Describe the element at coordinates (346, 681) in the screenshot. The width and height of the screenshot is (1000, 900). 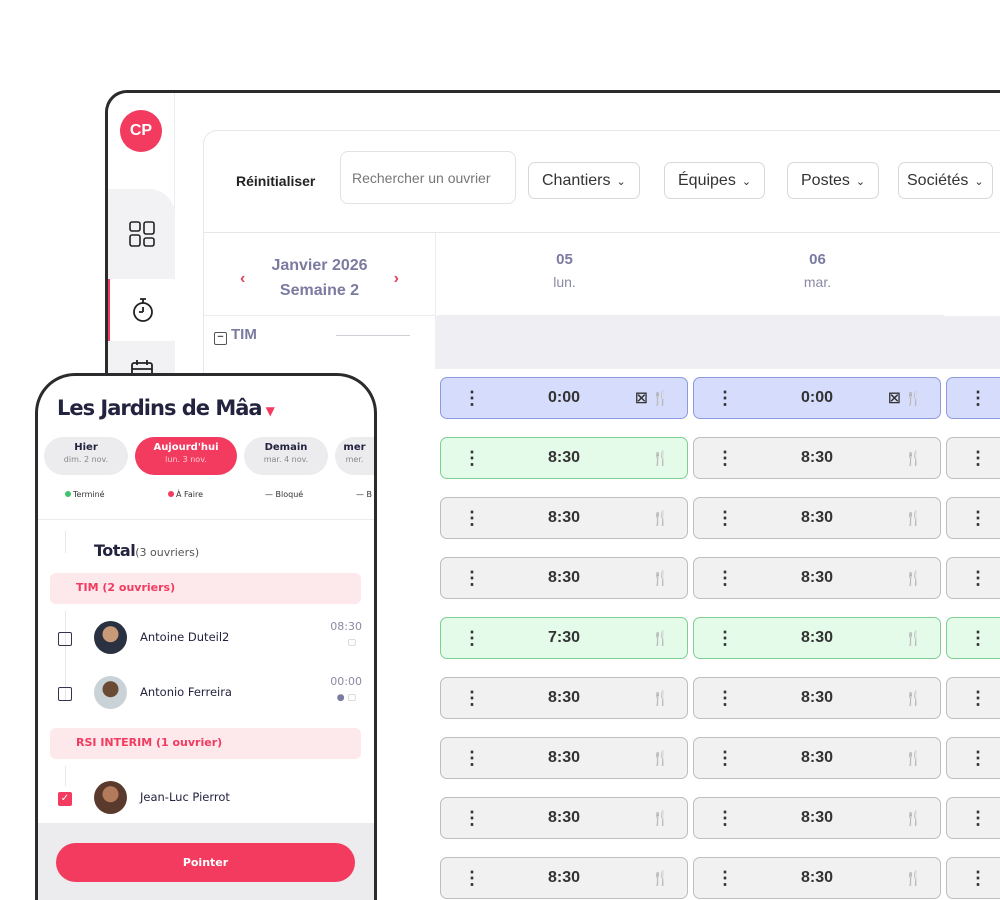
I see `worker-time: 00:00` at that location.